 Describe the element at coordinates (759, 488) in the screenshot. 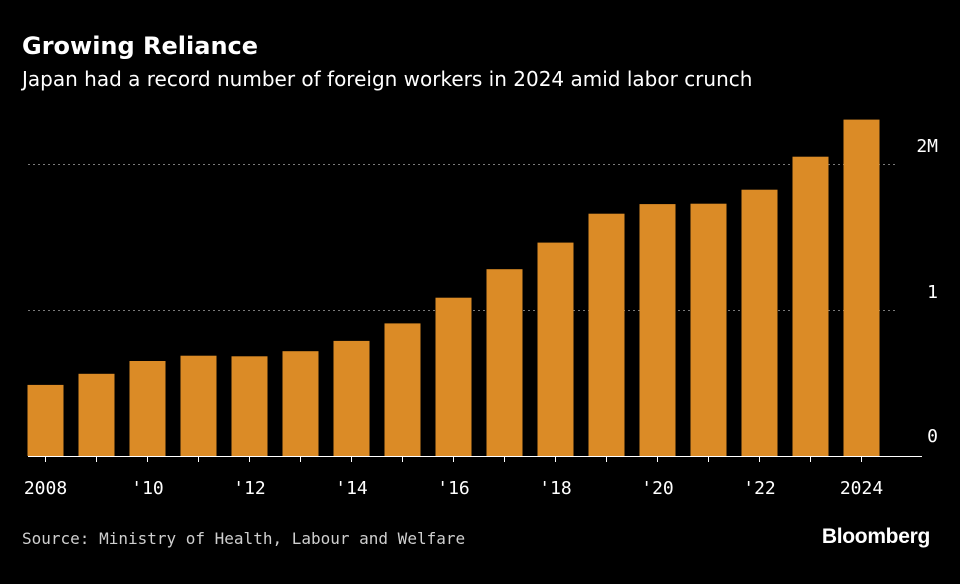

I see `x-tick-label: '22` at that location.